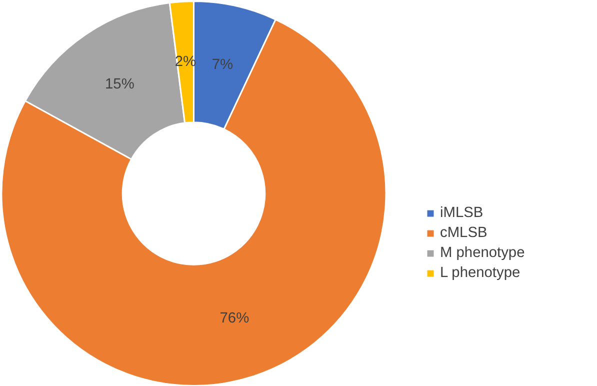  Describe the element at coordinates (482, 253) in the screenshot. I see `legend-label: M phenotype` at that location.